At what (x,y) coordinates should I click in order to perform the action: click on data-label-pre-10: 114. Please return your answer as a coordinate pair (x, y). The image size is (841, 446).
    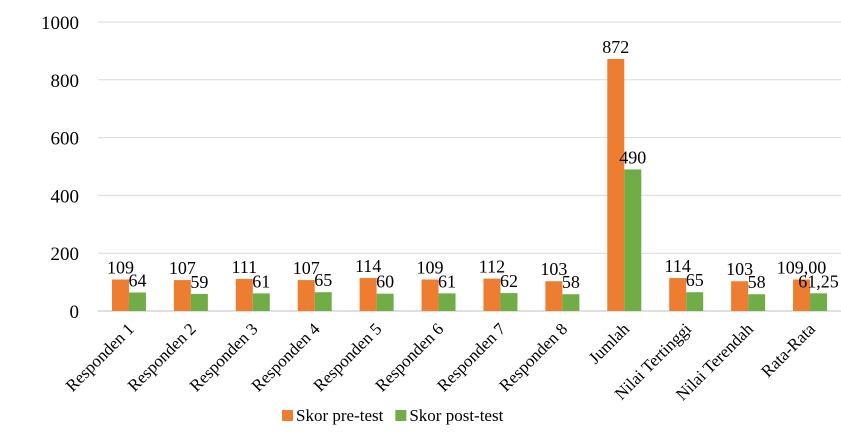
    Looking at the image, I should click on (678, 266).